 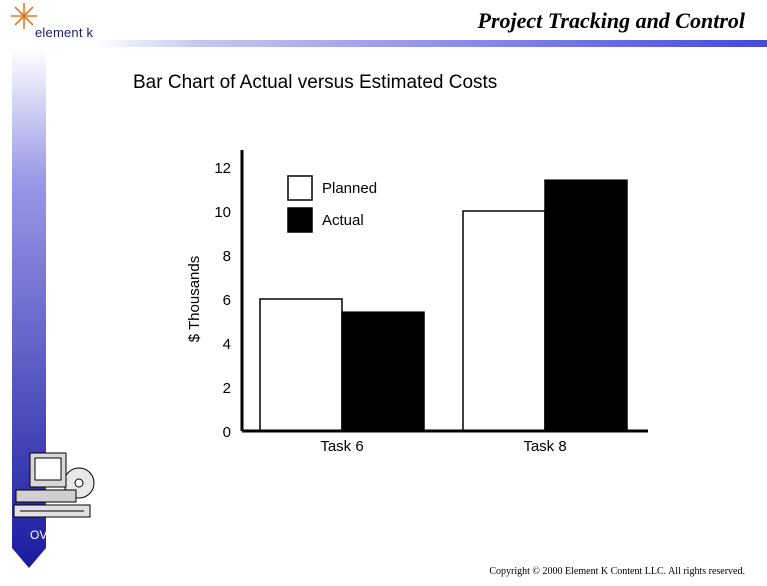 What do you see at coordinates (194, 299) in the screenshot?
I see `y-axis-label: $ Thousands` at bounding box center [194, 299].